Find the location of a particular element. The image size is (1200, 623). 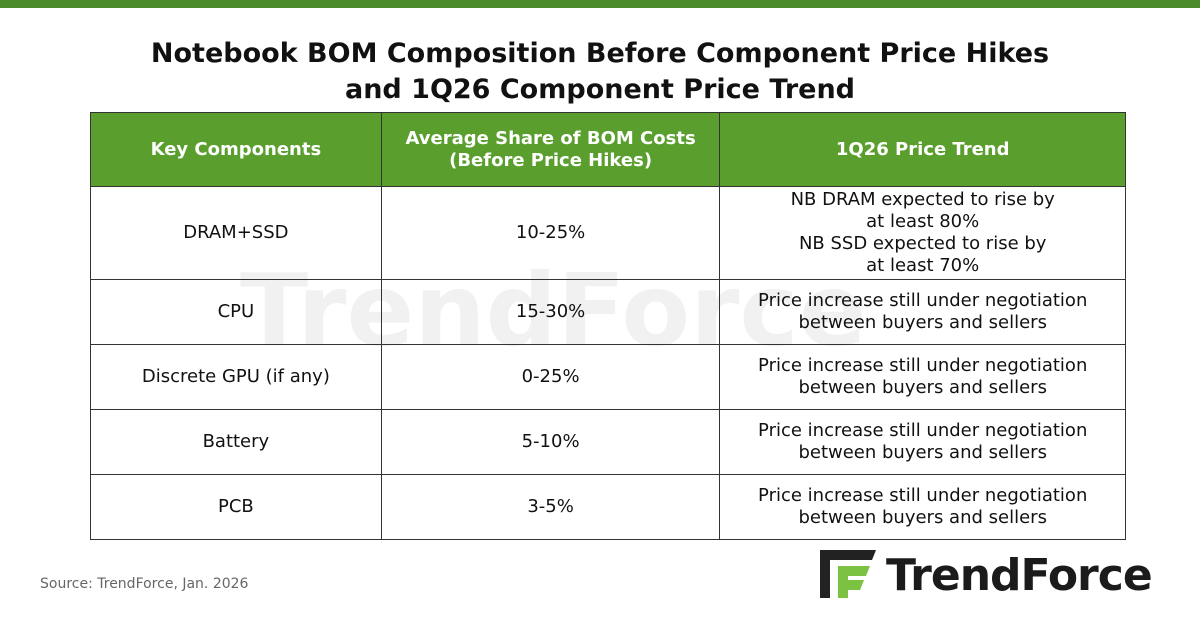

cell-line: Average Share of BOM Costs is located at coordinates (550, 138).